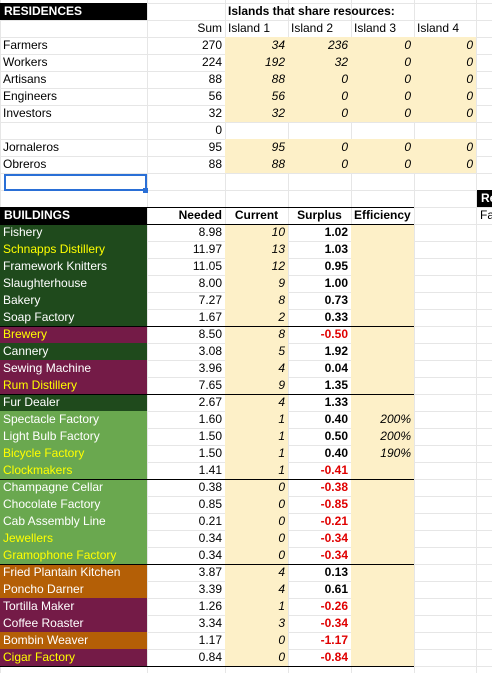 The width and height of the screenshot is (492, 673). Describe the element at coordinates (336, 232) in the screenshot. I see `building-surplus: 1.02` at that location.